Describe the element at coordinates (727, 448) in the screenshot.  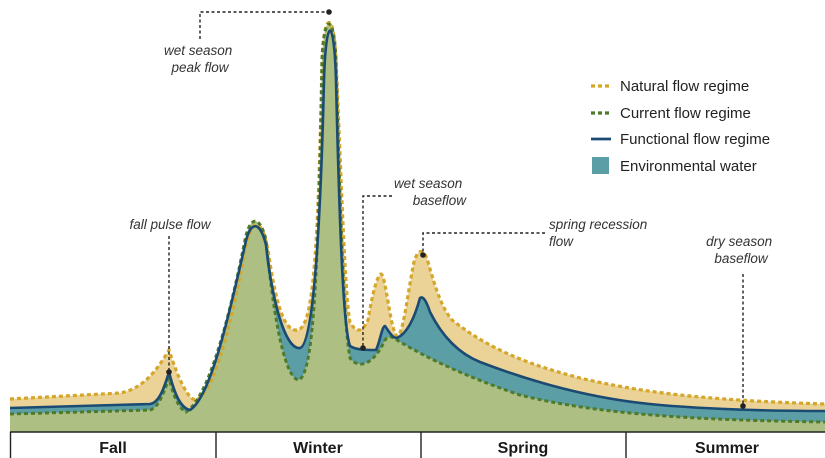
I see `season-summer: Summer` at that location.